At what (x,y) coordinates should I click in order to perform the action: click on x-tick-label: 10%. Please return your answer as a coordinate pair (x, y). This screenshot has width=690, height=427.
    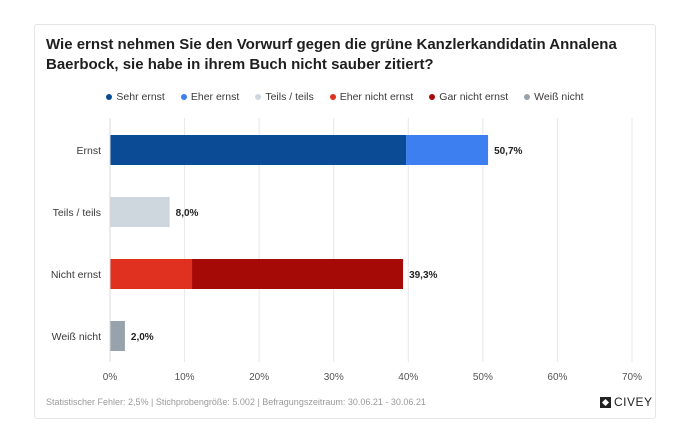
    Looking at the image, I should click on (185, 377).